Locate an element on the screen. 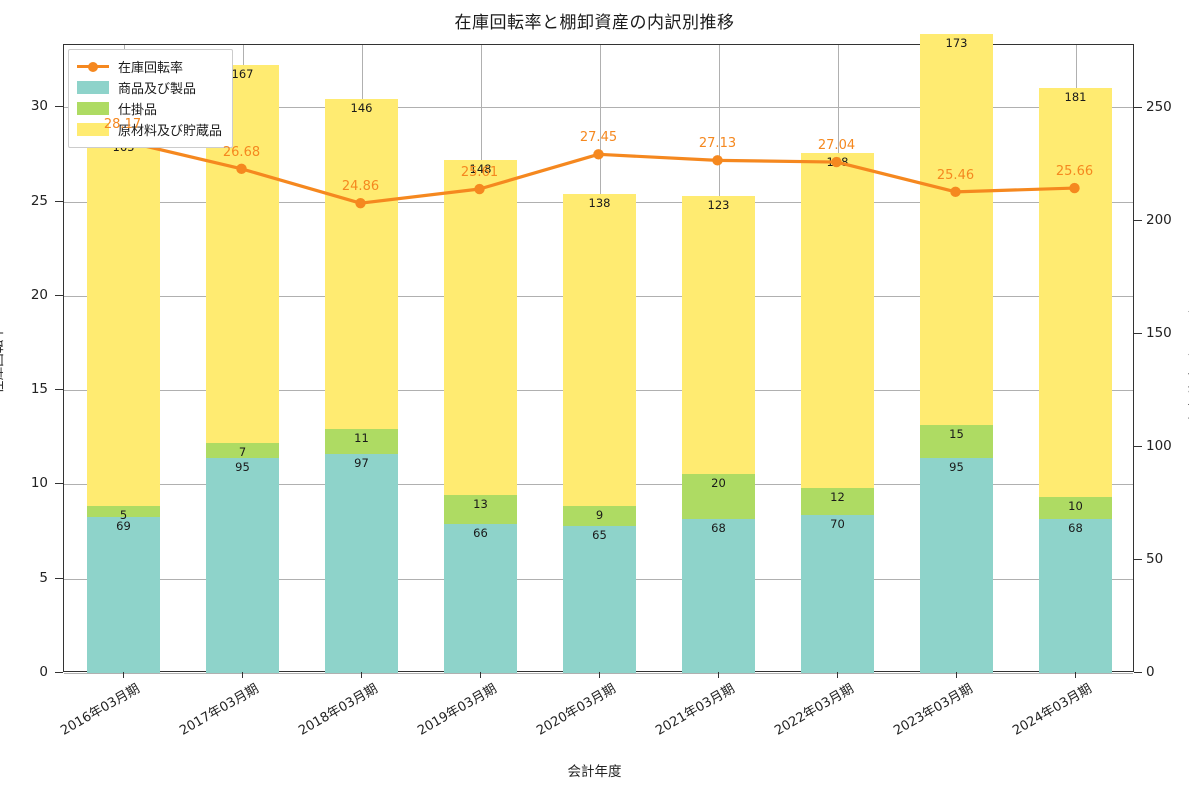  bar-segment: 97 is located at coordinates (361, 563).